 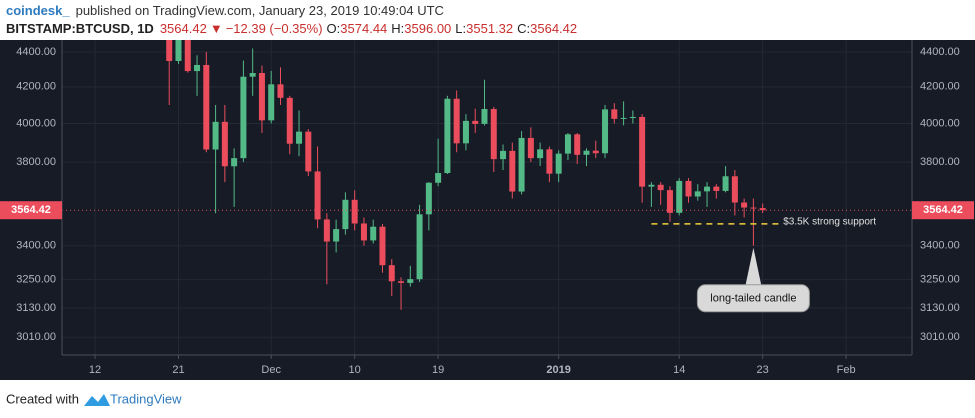 What do you see at coordinates (363, 28) in the screenshot?
I see `o: 3574.44` at bounding box center [363, 28].